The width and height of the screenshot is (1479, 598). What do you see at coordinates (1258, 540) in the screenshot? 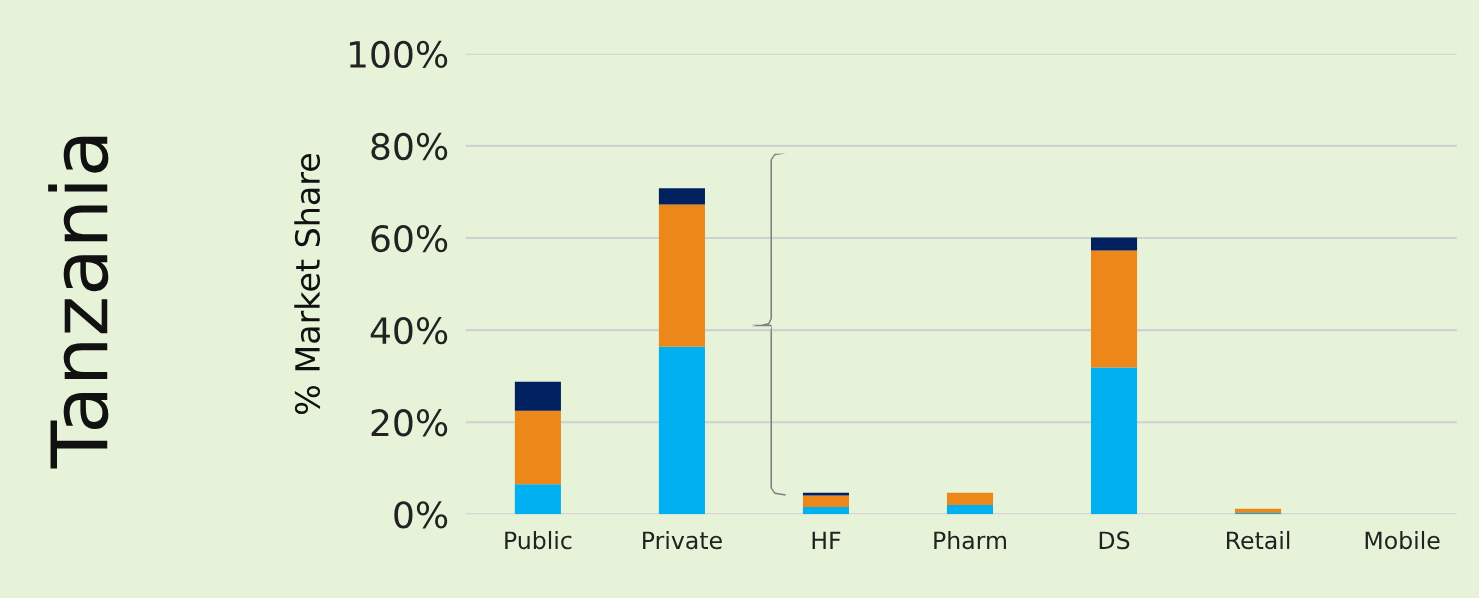
I see `x-tick-label: Retail` at bounding box center [1258, 540].